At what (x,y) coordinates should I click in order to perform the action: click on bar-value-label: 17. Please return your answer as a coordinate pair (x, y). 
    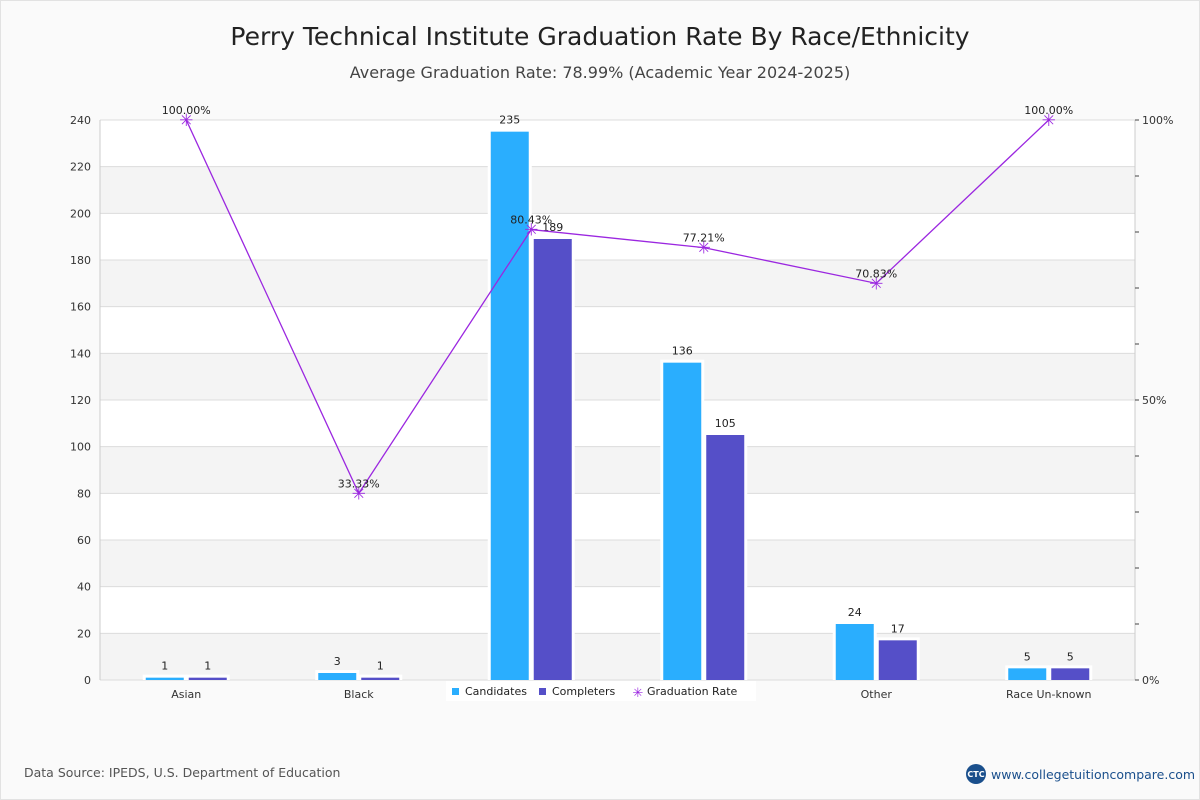
    Looking at the image, I should click on (898, 628).